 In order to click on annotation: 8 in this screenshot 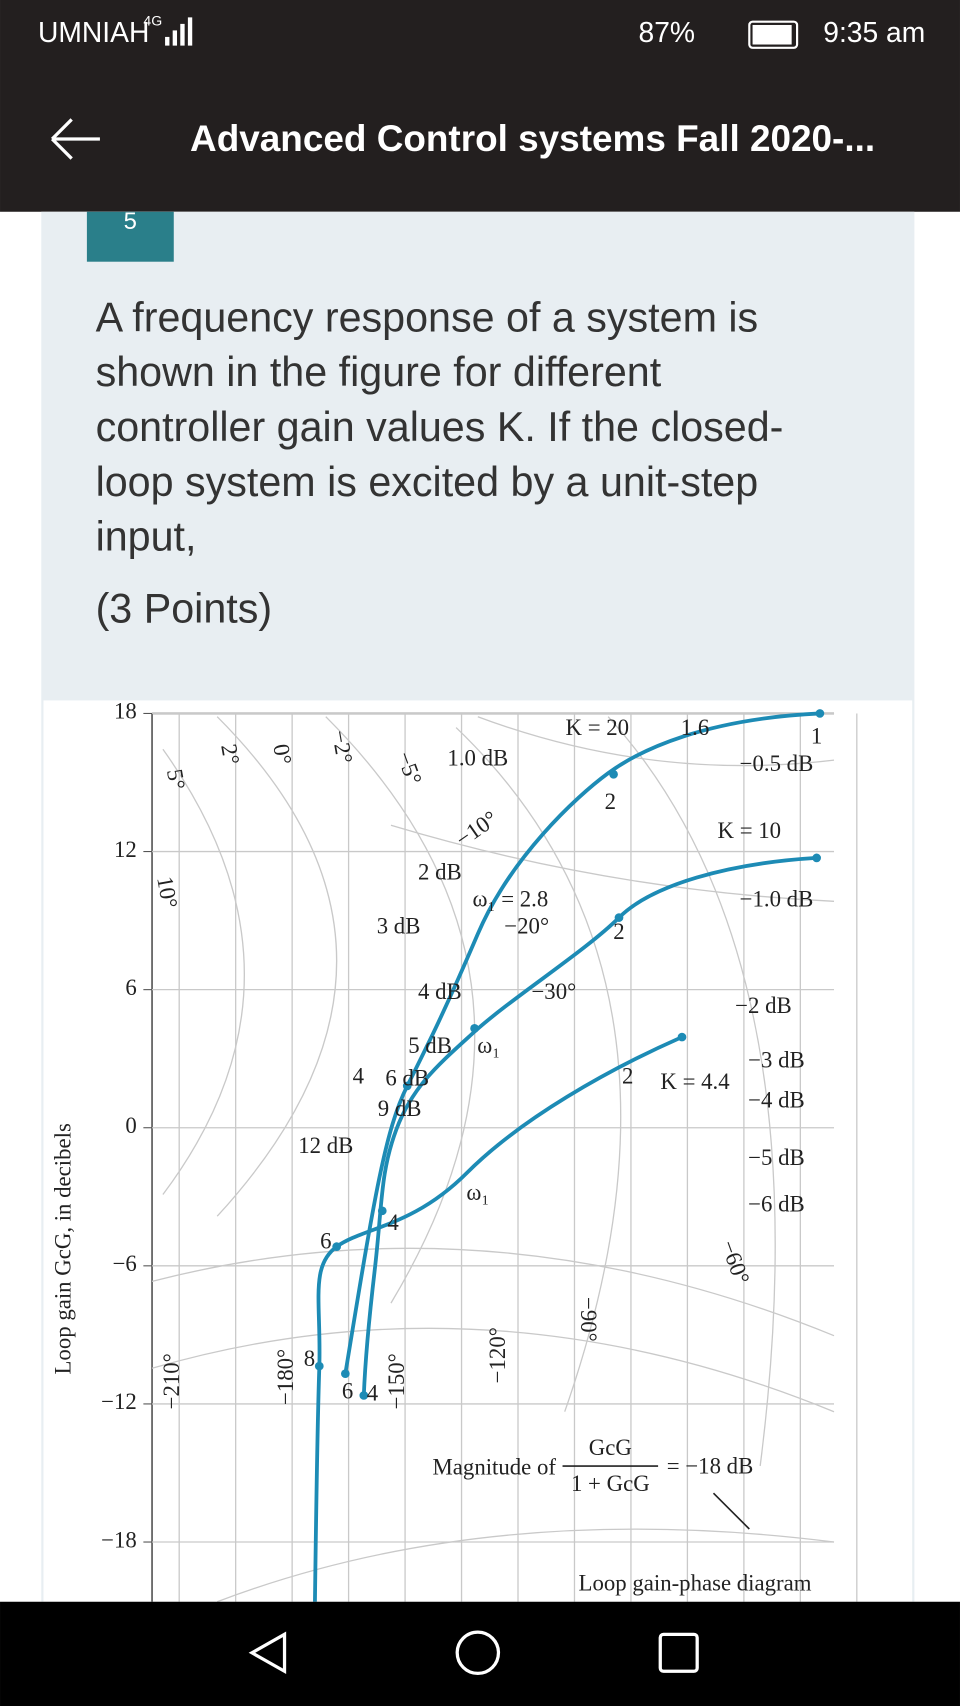, I will do `click(309, 1358)`.